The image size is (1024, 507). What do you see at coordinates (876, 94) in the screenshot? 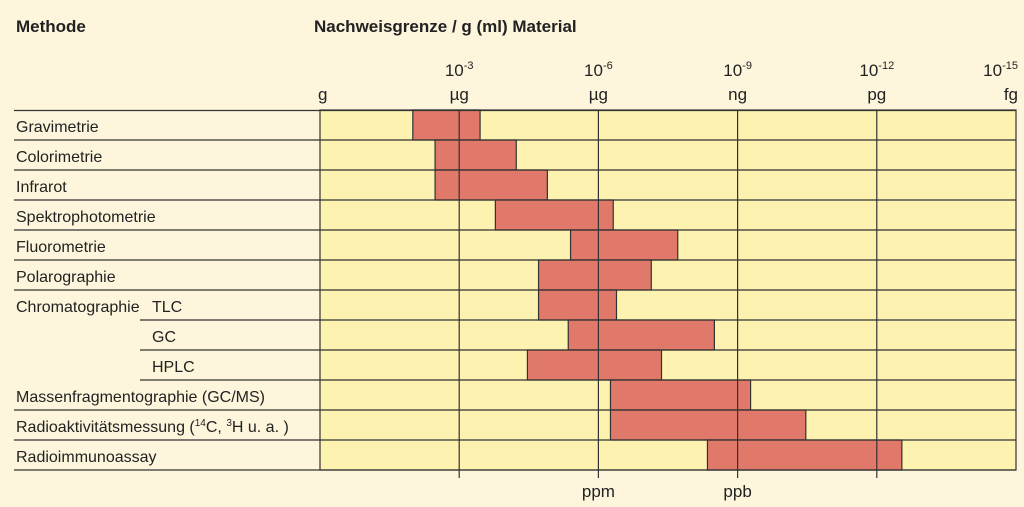
I see `tick-unit-label: pg` at bounding box center [876, 94].